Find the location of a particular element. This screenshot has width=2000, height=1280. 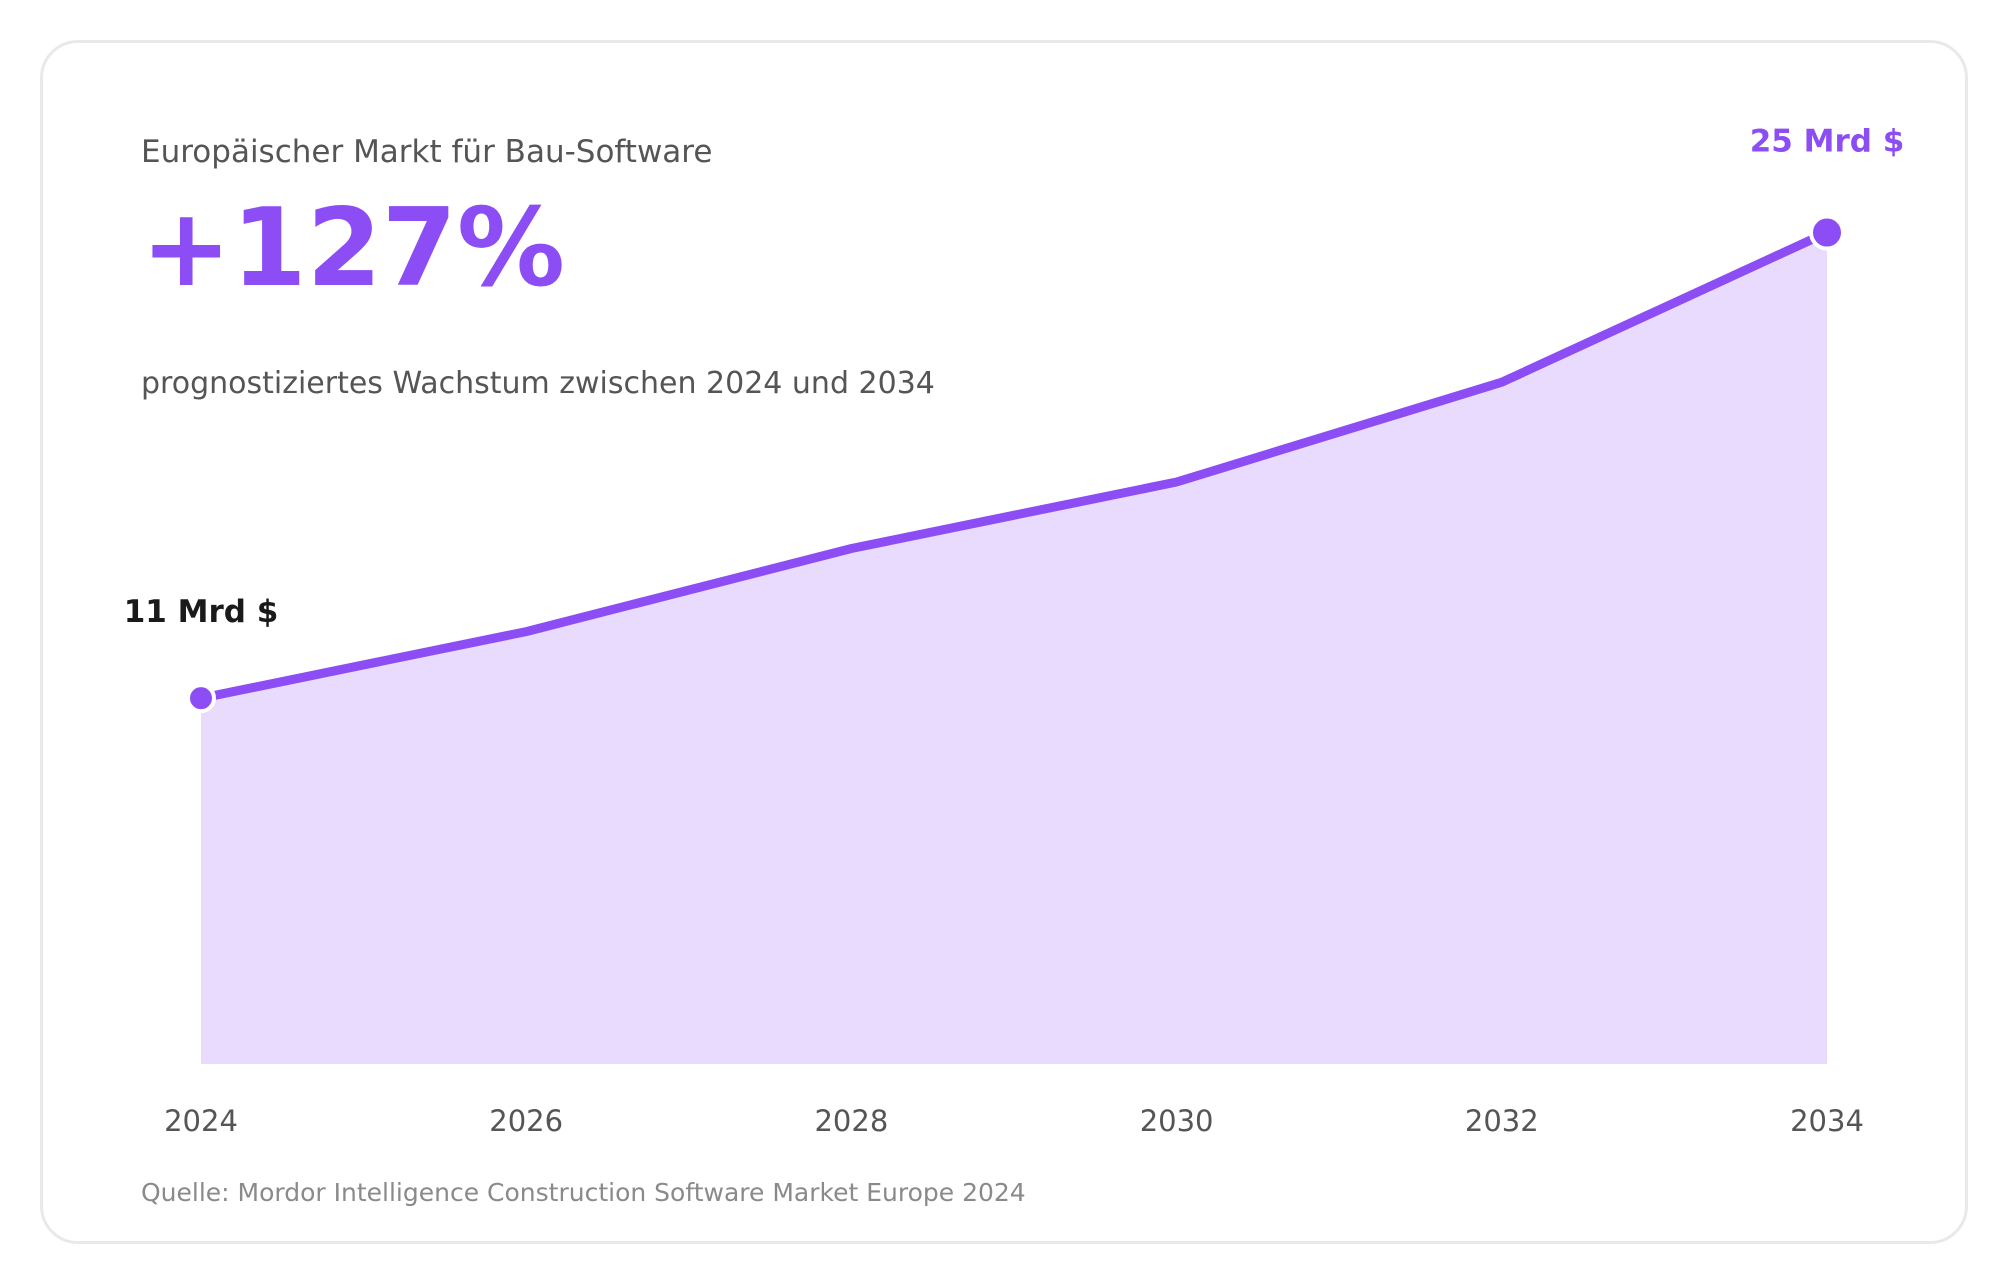

start-value-label: 11 Mrd $ is located at coordinates (201, 612).